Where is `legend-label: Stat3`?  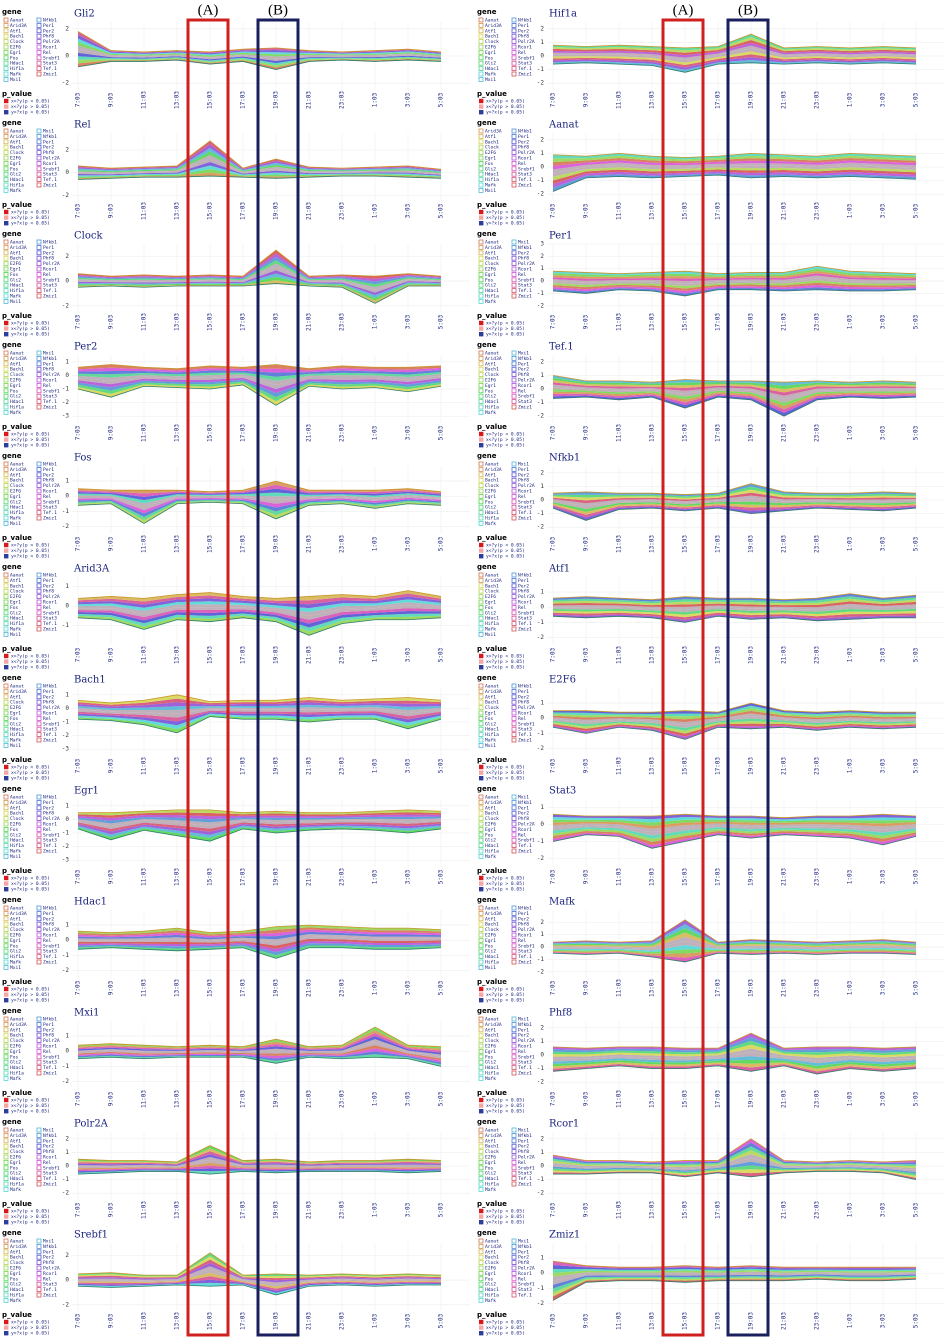
legend-label: Stat3 is located at coordinates (50, 841).